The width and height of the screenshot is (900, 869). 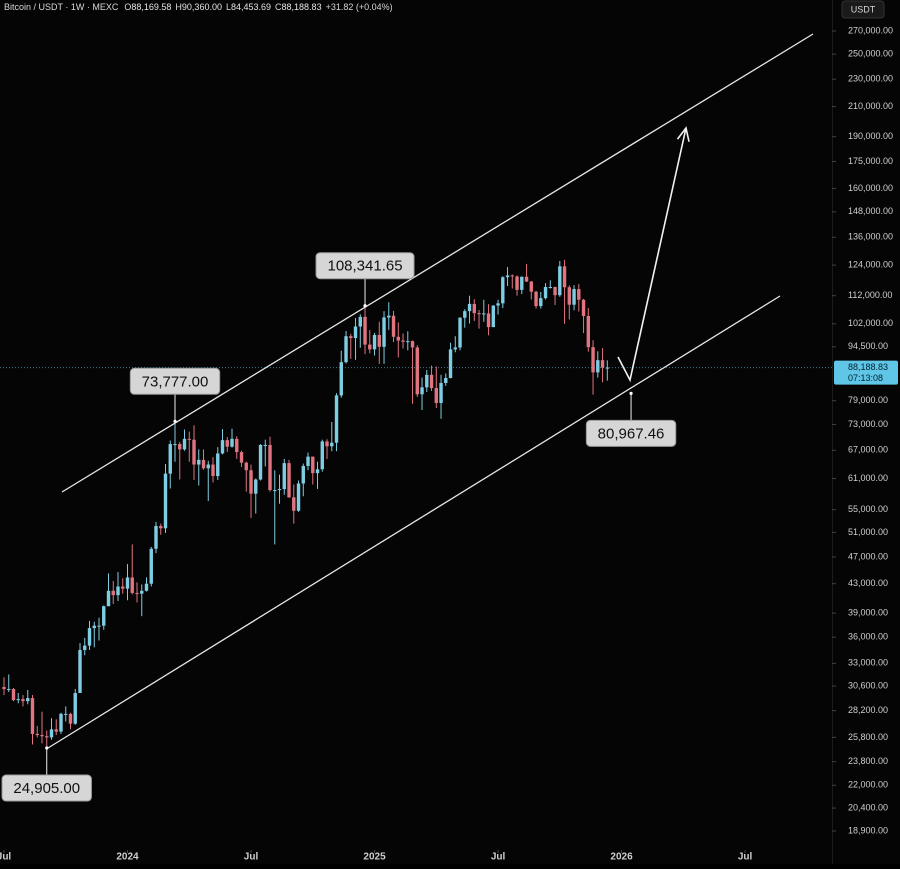 I want to click on y-tick-label: 160,000.00, so click(x=870, y=188).